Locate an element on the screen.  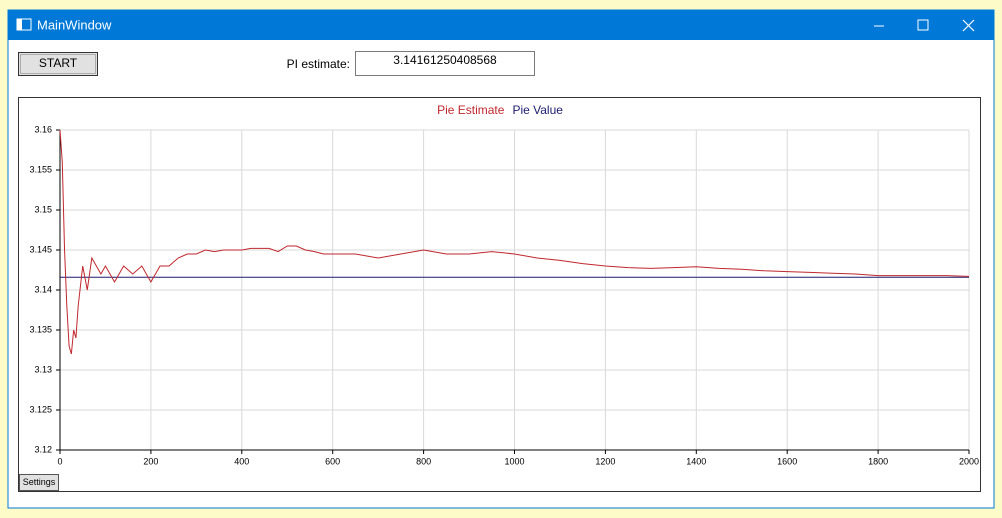
start-label: START is located at coordinates (58, 63).